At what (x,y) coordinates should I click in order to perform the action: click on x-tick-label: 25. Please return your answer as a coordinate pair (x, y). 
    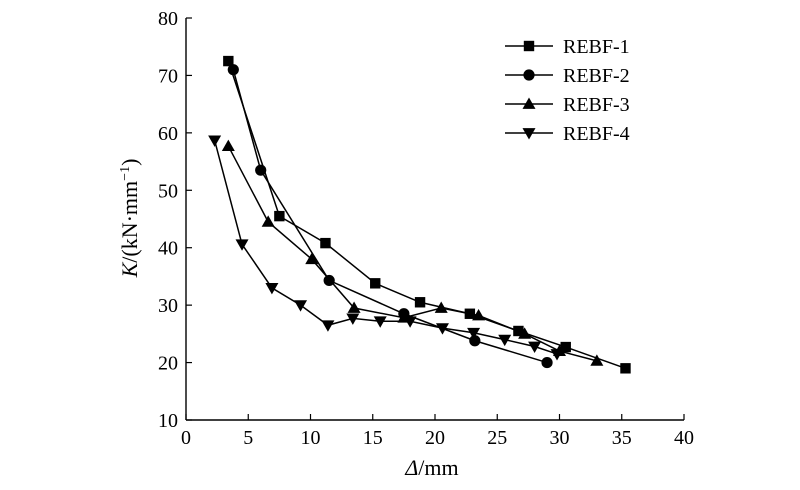
    Looking at the image, I should click on (497, 438).